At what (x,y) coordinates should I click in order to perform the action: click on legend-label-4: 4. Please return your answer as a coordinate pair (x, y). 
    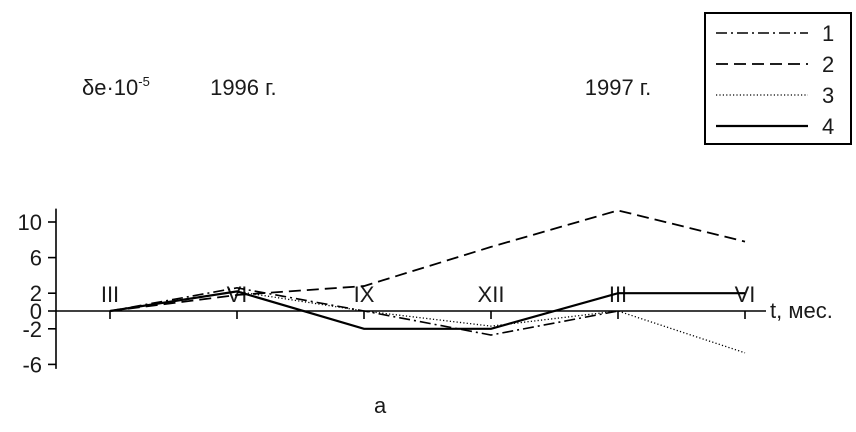
    Looking at the image, I should click on (828, 126).